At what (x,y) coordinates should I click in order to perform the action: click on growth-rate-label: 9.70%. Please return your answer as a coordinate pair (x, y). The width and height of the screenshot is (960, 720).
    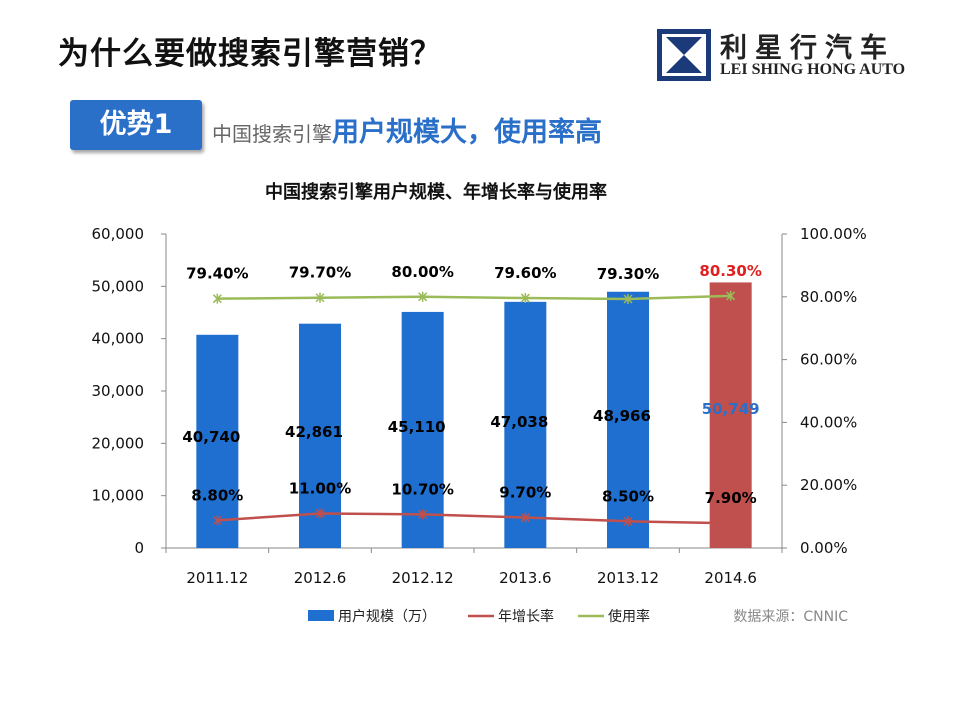
    Looking at the image, I should click on (525, 493).